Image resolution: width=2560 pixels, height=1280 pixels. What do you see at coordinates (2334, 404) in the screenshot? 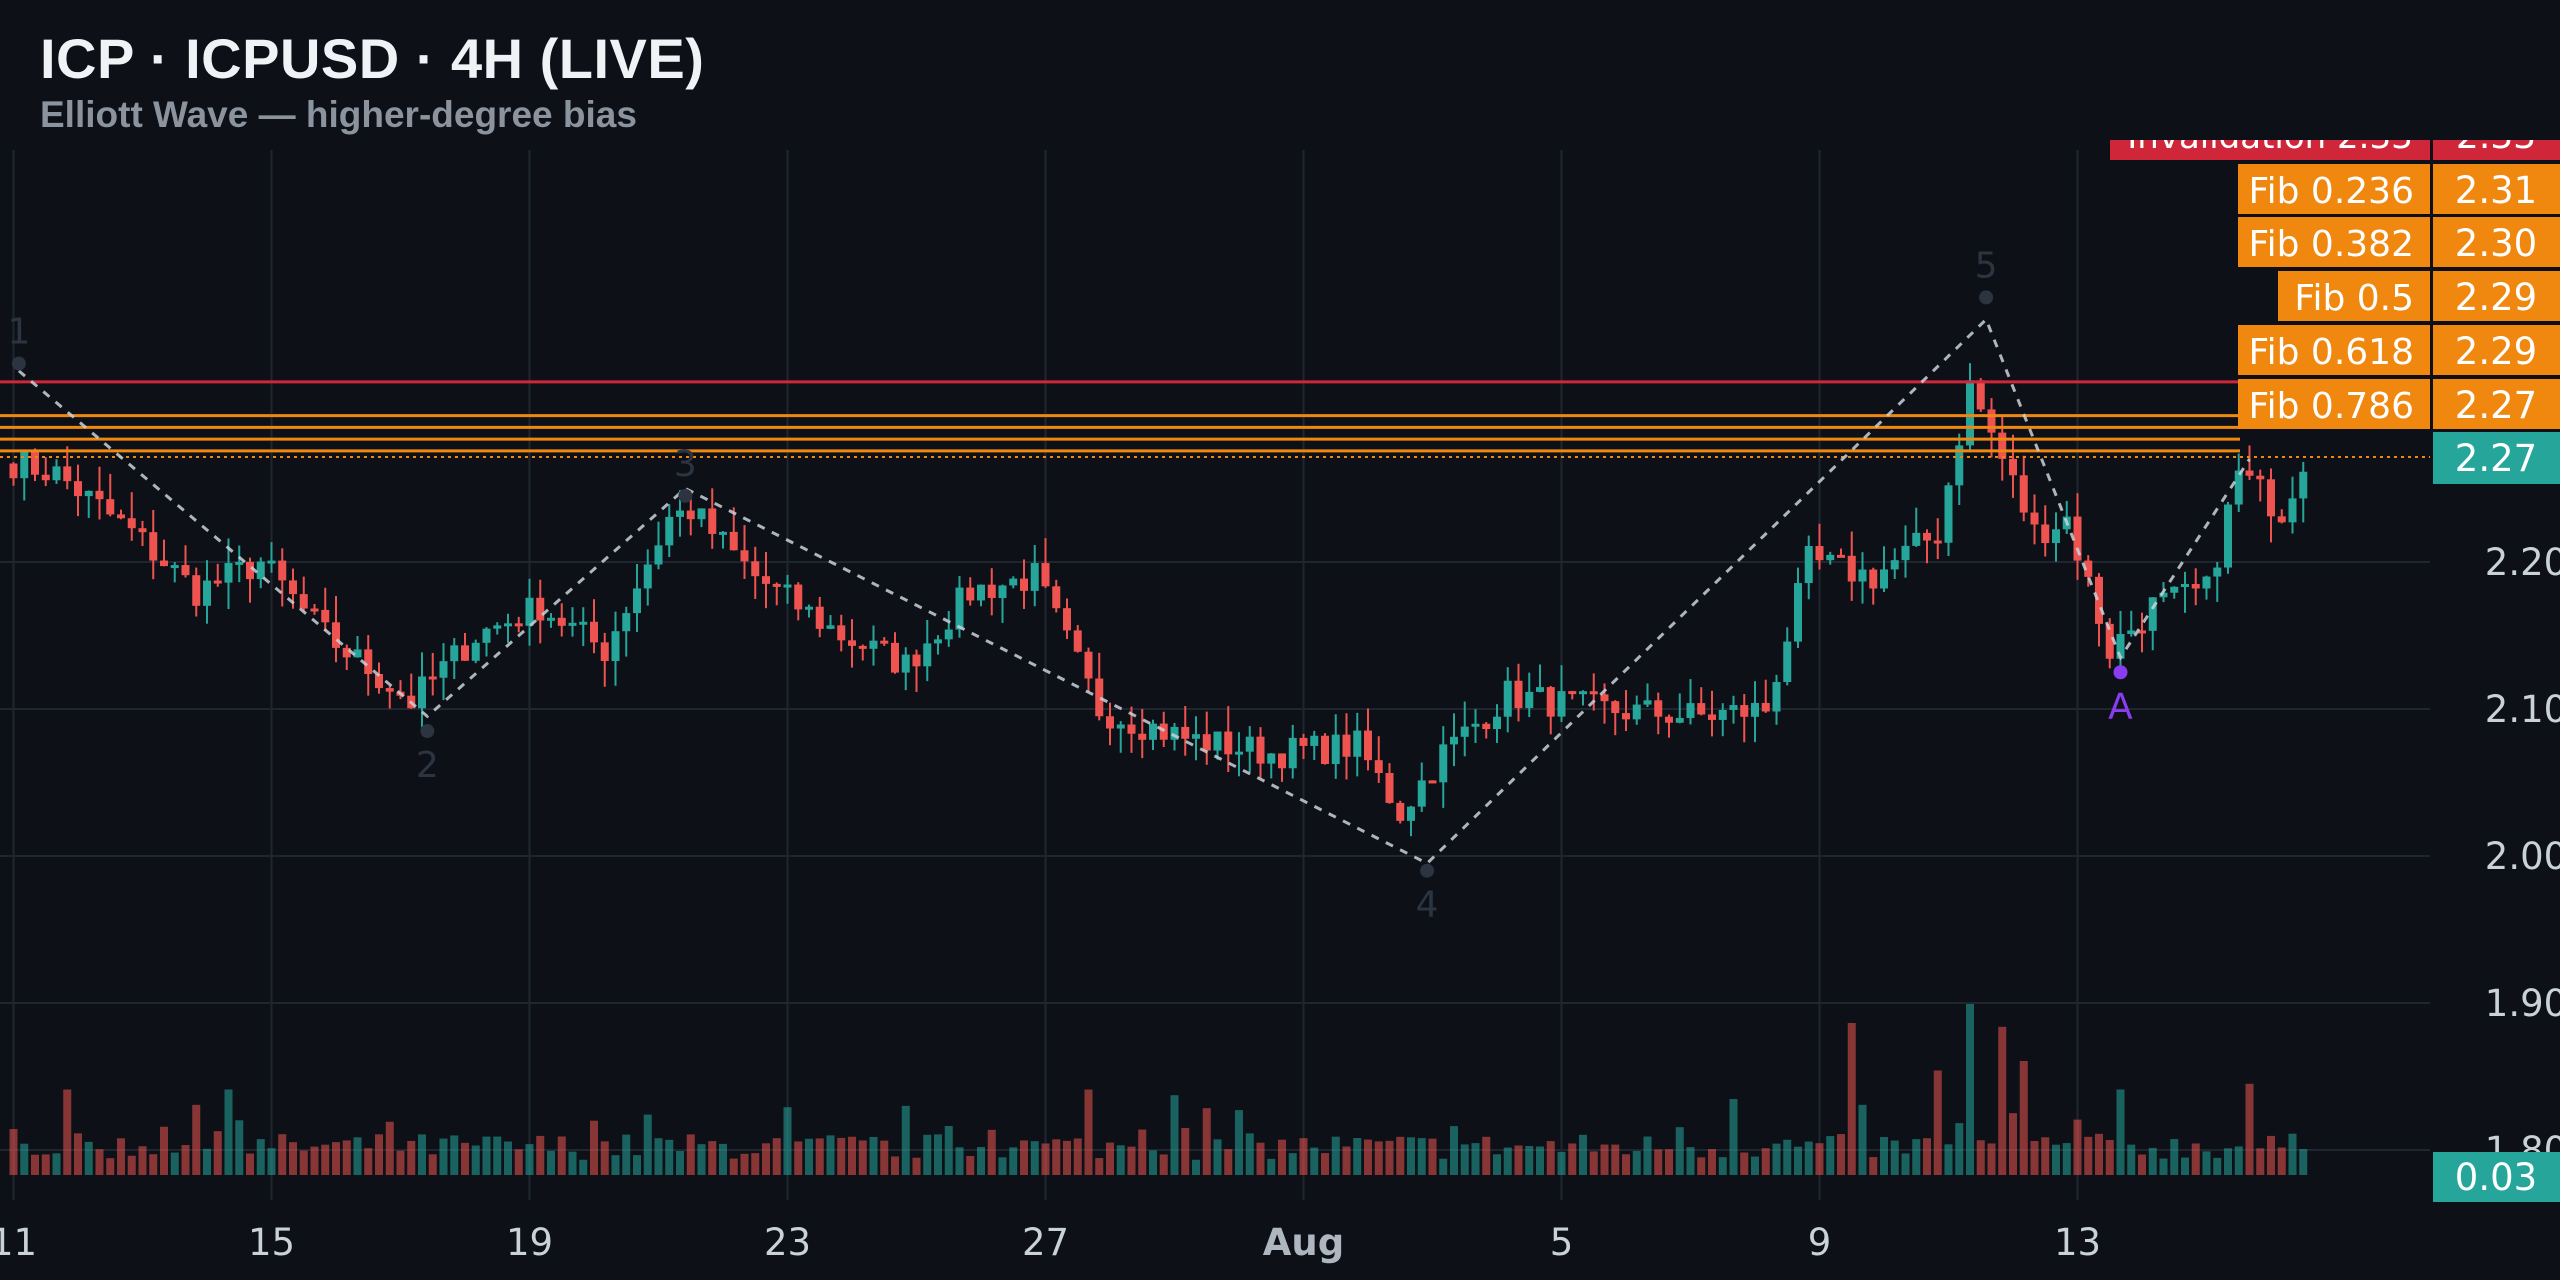
I see `fib-tag` at bounding box center [2334, 404].